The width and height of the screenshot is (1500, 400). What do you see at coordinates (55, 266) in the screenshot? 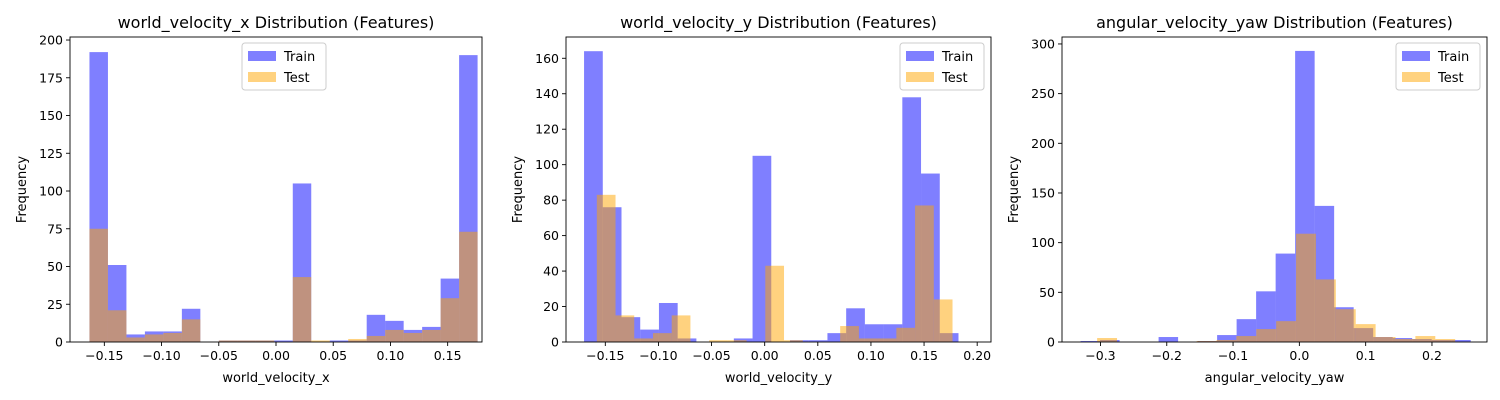
I see `y-tick-label: 50` at bounding box center [55, 266].